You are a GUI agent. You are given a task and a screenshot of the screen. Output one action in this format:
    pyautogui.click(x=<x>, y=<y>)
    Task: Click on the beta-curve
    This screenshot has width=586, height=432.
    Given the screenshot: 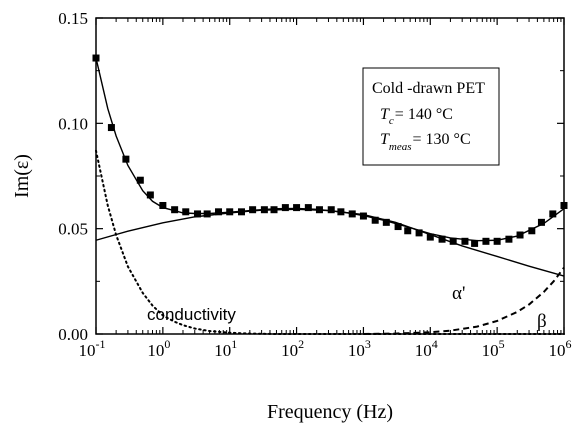 What is the action you would take?
    pyautogui.click(x=464, y=301)
    